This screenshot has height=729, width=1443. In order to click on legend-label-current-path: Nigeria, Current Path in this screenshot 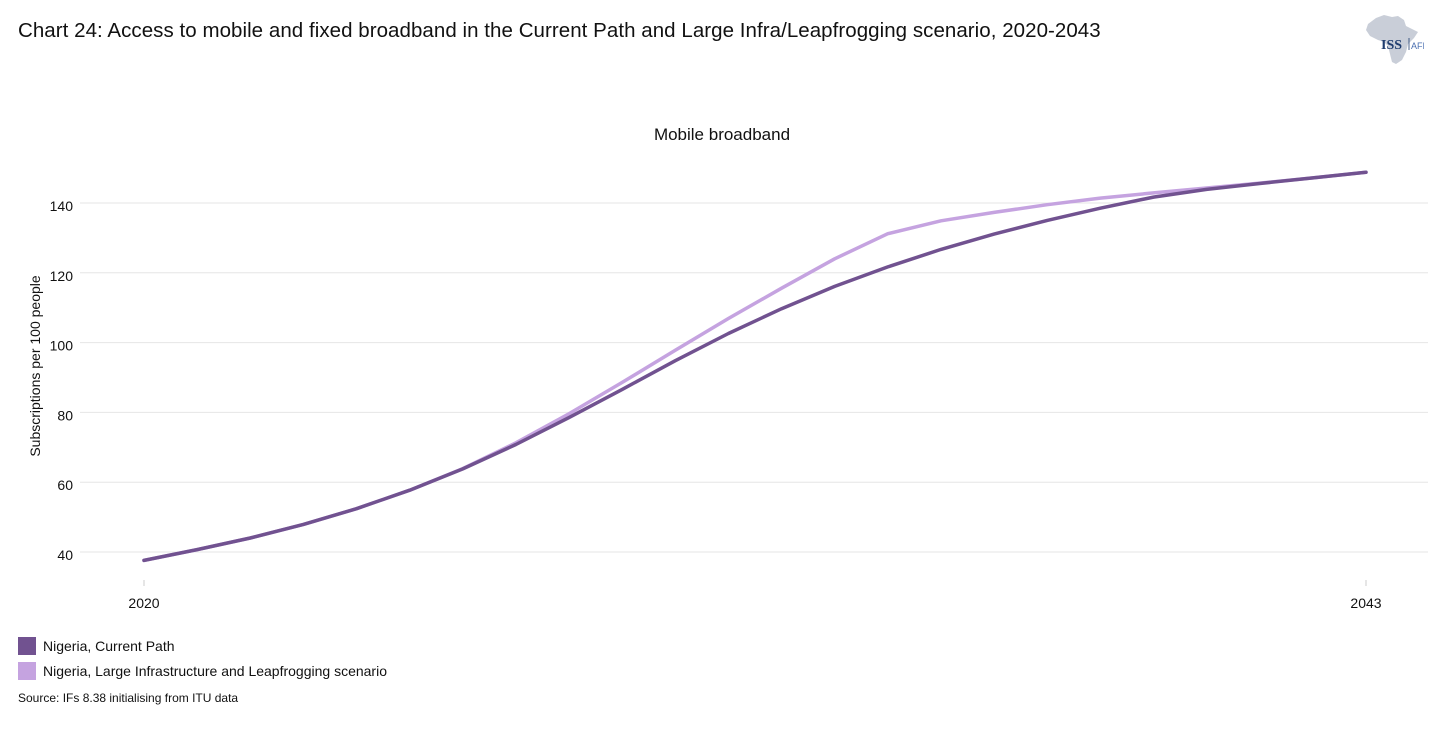, I will do `click(109, 646)`.